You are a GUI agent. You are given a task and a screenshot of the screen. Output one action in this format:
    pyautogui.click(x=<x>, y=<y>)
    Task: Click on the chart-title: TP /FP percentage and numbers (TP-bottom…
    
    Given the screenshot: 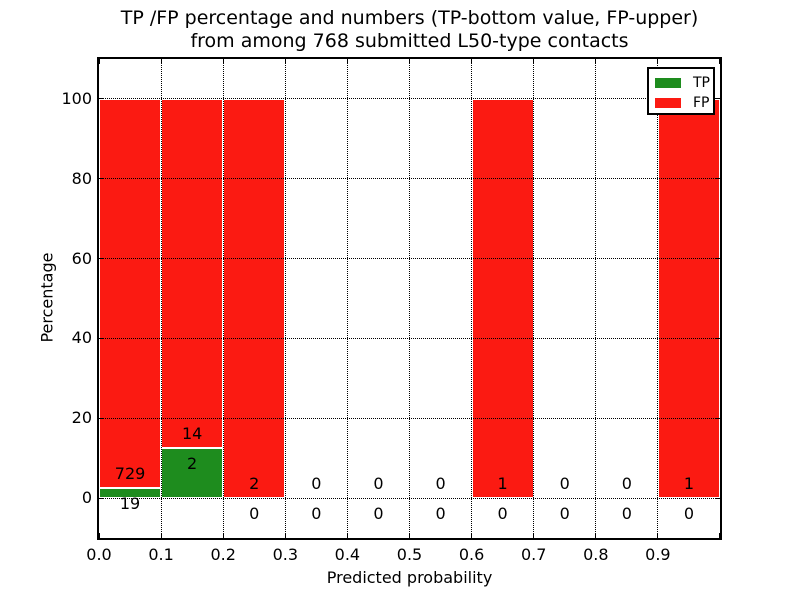 What is the action you would take?
    pyautogui.click(x=409, y=30)
    